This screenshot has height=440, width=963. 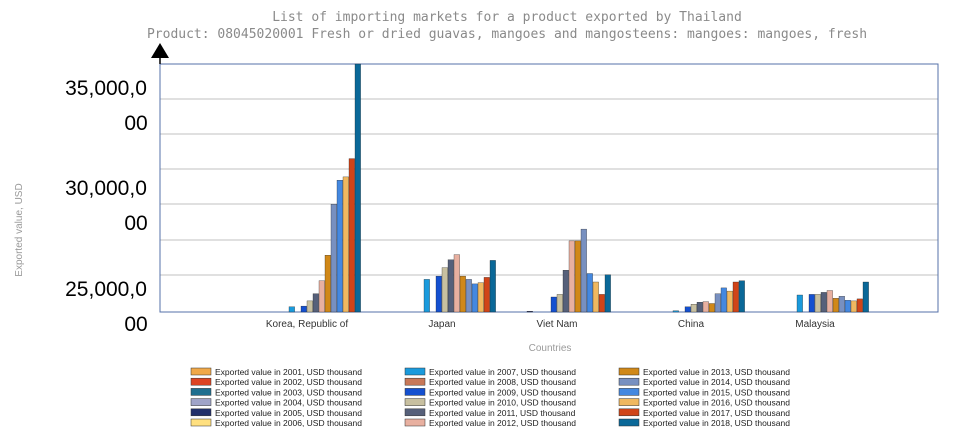 What do you see at coordinates (135, 324) in the screenshot?
I see `y-tick-label-2-b: 00` at bounding box center [135, 324].